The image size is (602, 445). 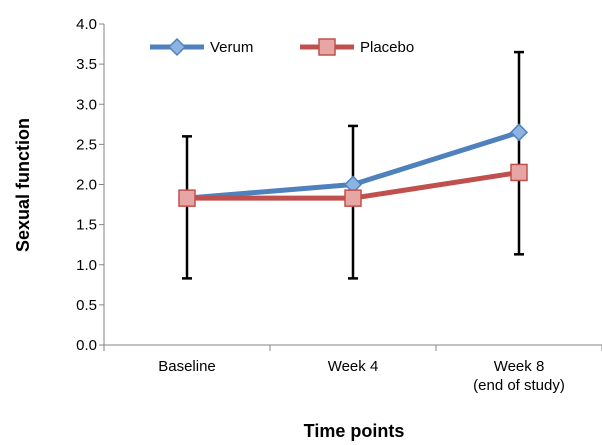 I want to click on x-tick-label: Baseline, so click(x=187, y=366).